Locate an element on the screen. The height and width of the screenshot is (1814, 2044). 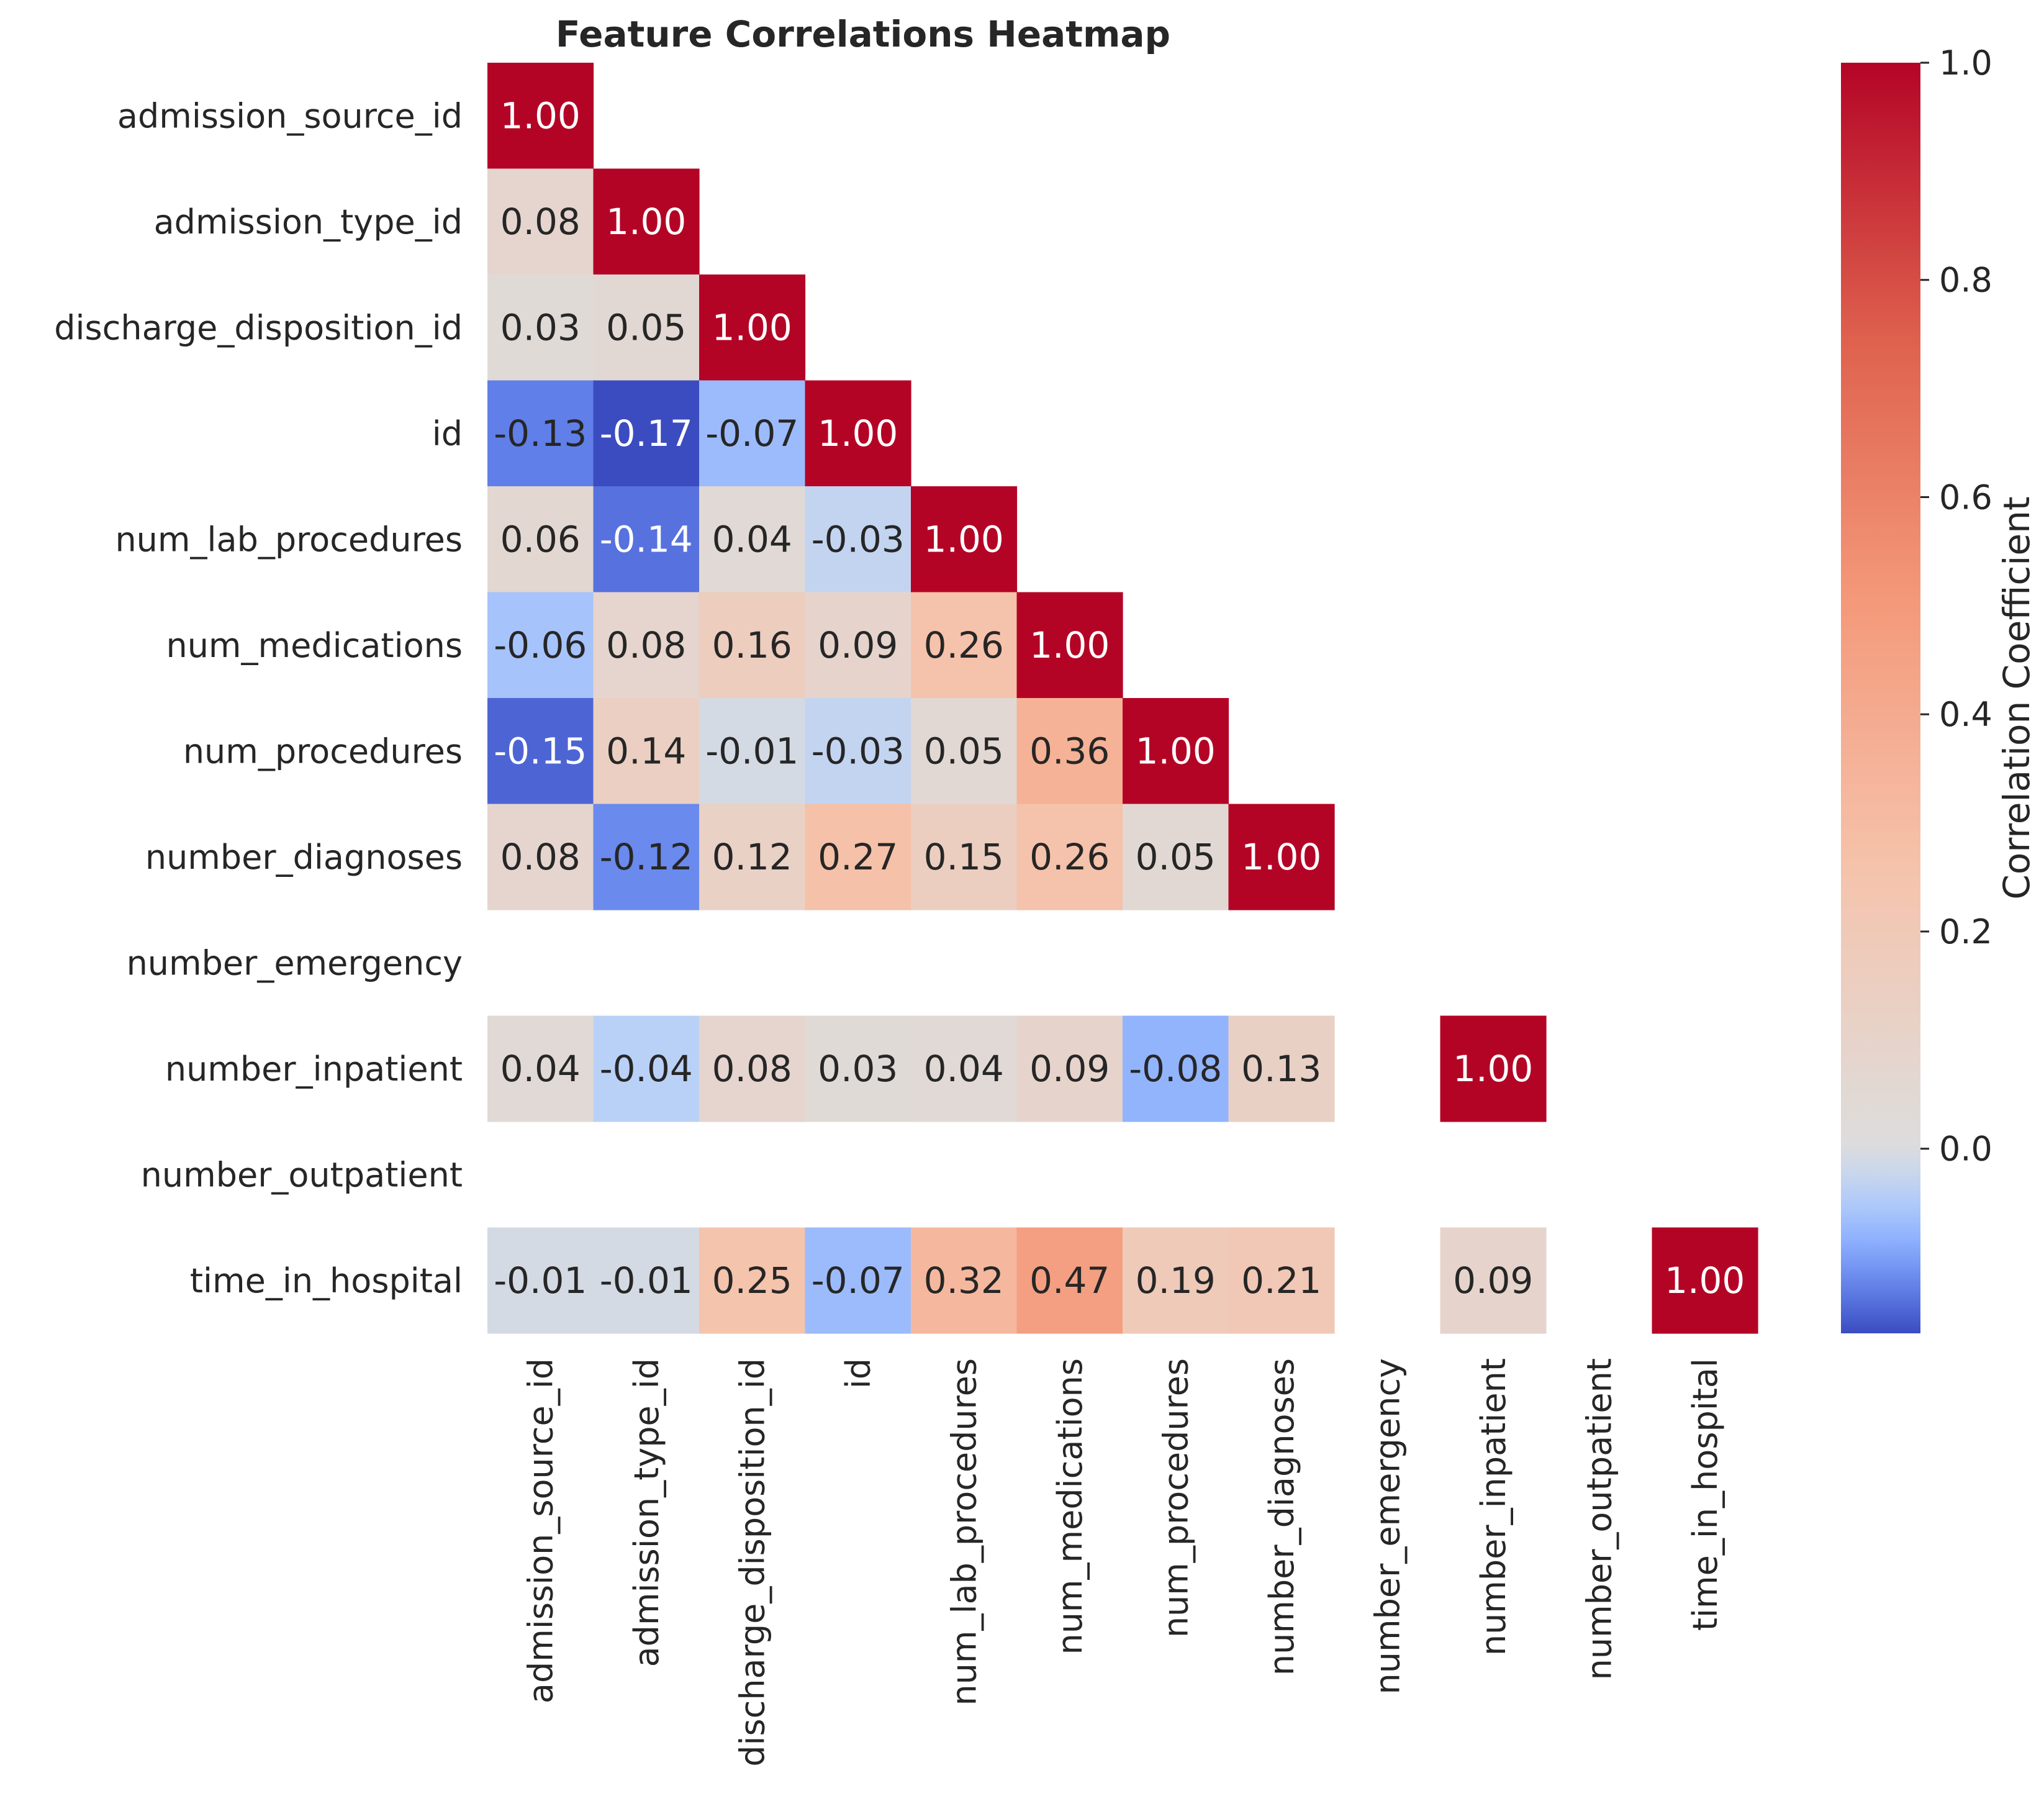
cell-value-label: -0.06 is located at coordinates (540, 645).